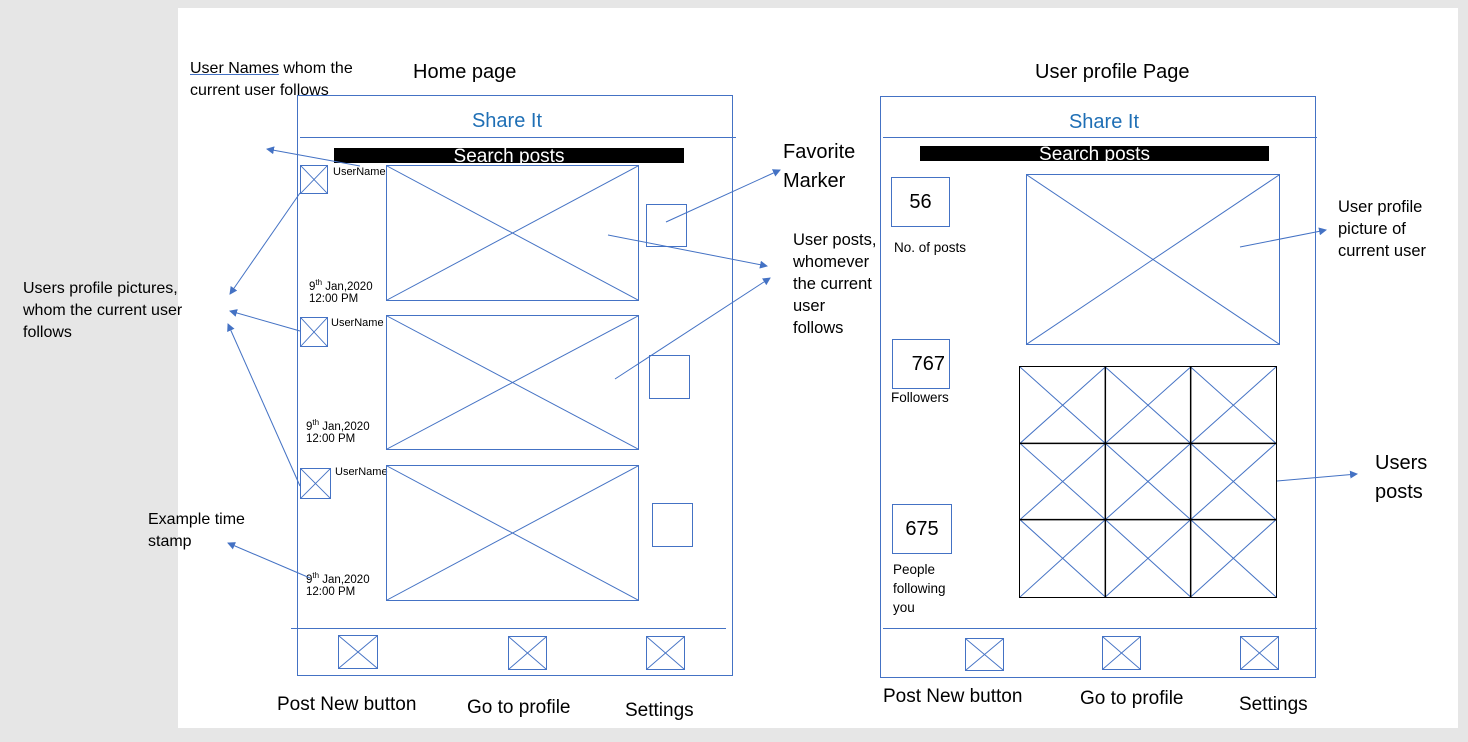  Describe the element at coordinates (361, 472) in the screenshot. I see `post3-username: UserName` at that location.